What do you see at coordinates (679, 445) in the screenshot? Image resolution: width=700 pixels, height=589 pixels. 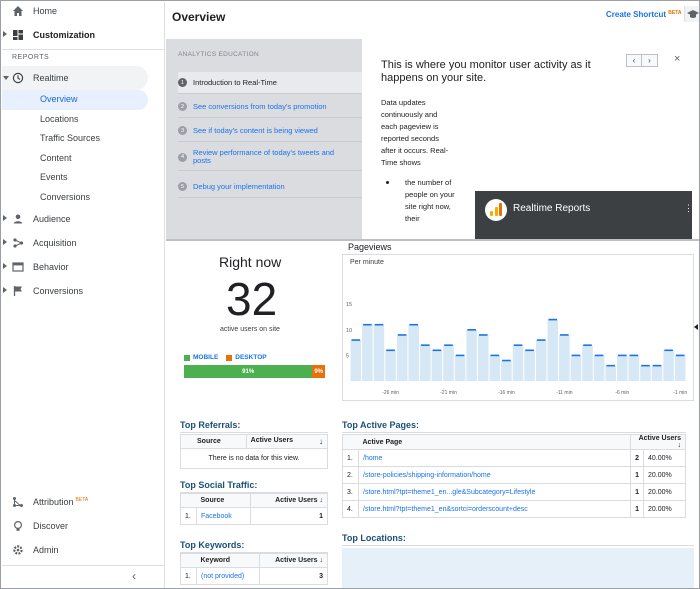 I see `sort-arrow-icon: ↓` at bounding box center [679, 445].